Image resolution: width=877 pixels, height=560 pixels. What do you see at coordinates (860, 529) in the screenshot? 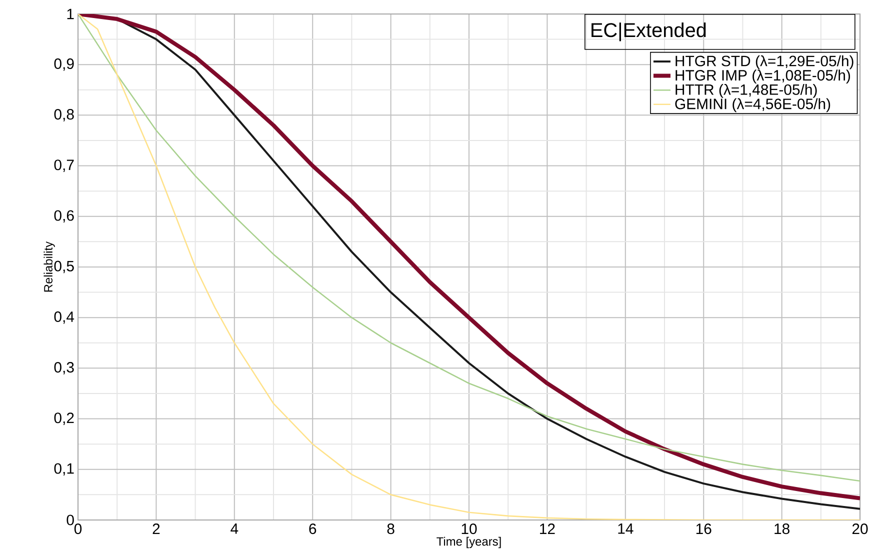
I see `x-tick-label: 20` at bounding box center [860, 529].